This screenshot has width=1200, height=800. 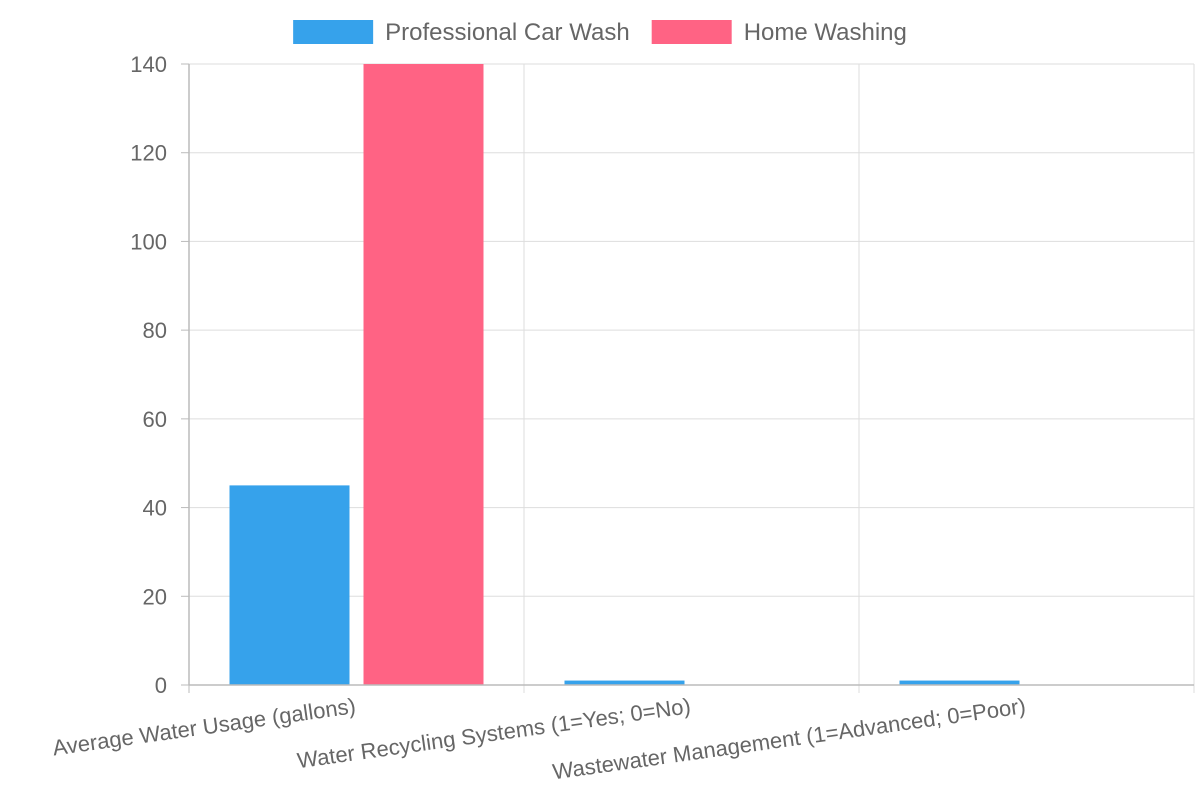 I want to click on y-tick-label: 60, so click(x=155, y=419).